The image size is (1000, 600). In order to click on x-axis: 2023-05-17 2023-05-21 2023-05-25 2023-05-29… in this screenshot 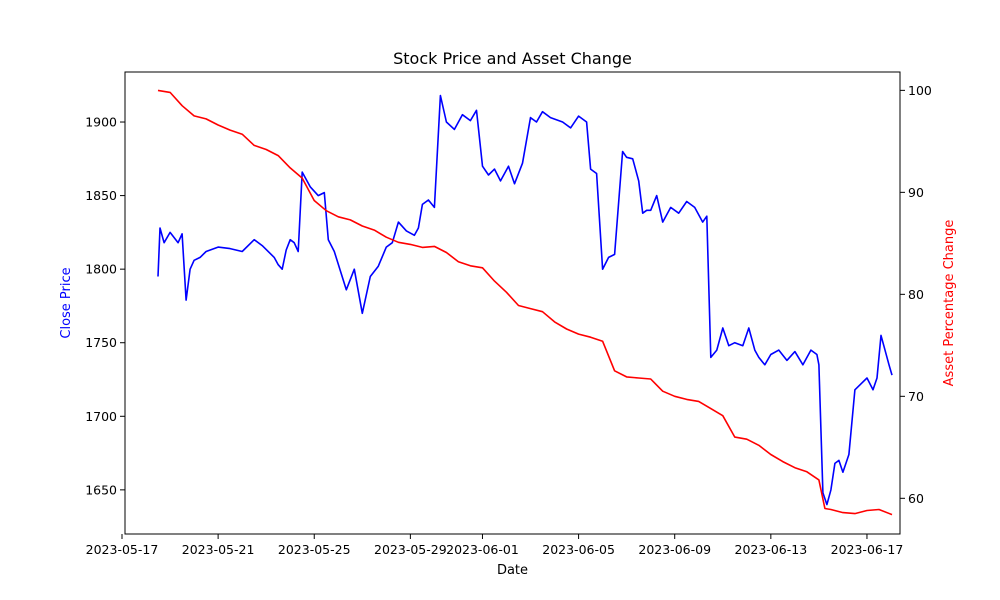, I will do `click(495, 545)`.